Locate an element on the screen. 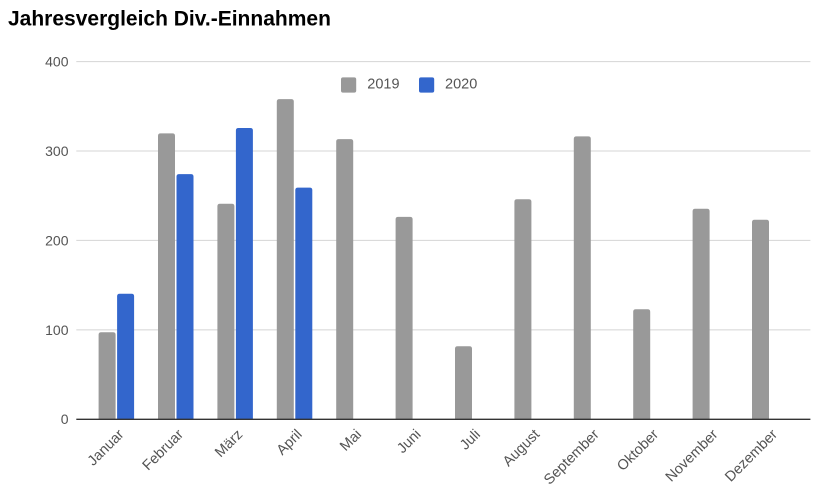 This screenshot has width=818, height=502. svg-text: 200 is located at coordinates (57, 240).